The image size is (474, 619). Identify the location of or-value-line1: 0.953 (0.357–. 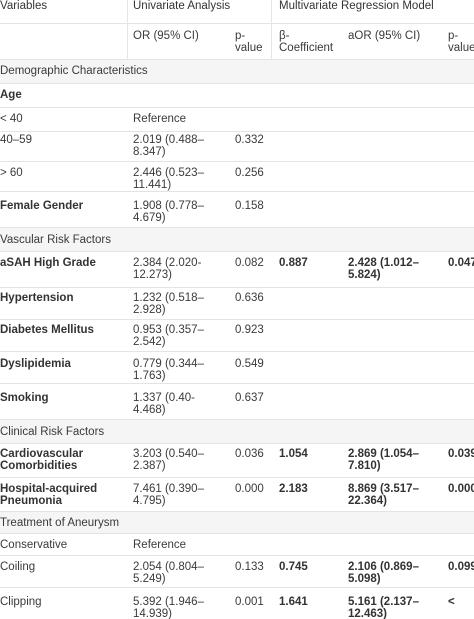
(168, 330).